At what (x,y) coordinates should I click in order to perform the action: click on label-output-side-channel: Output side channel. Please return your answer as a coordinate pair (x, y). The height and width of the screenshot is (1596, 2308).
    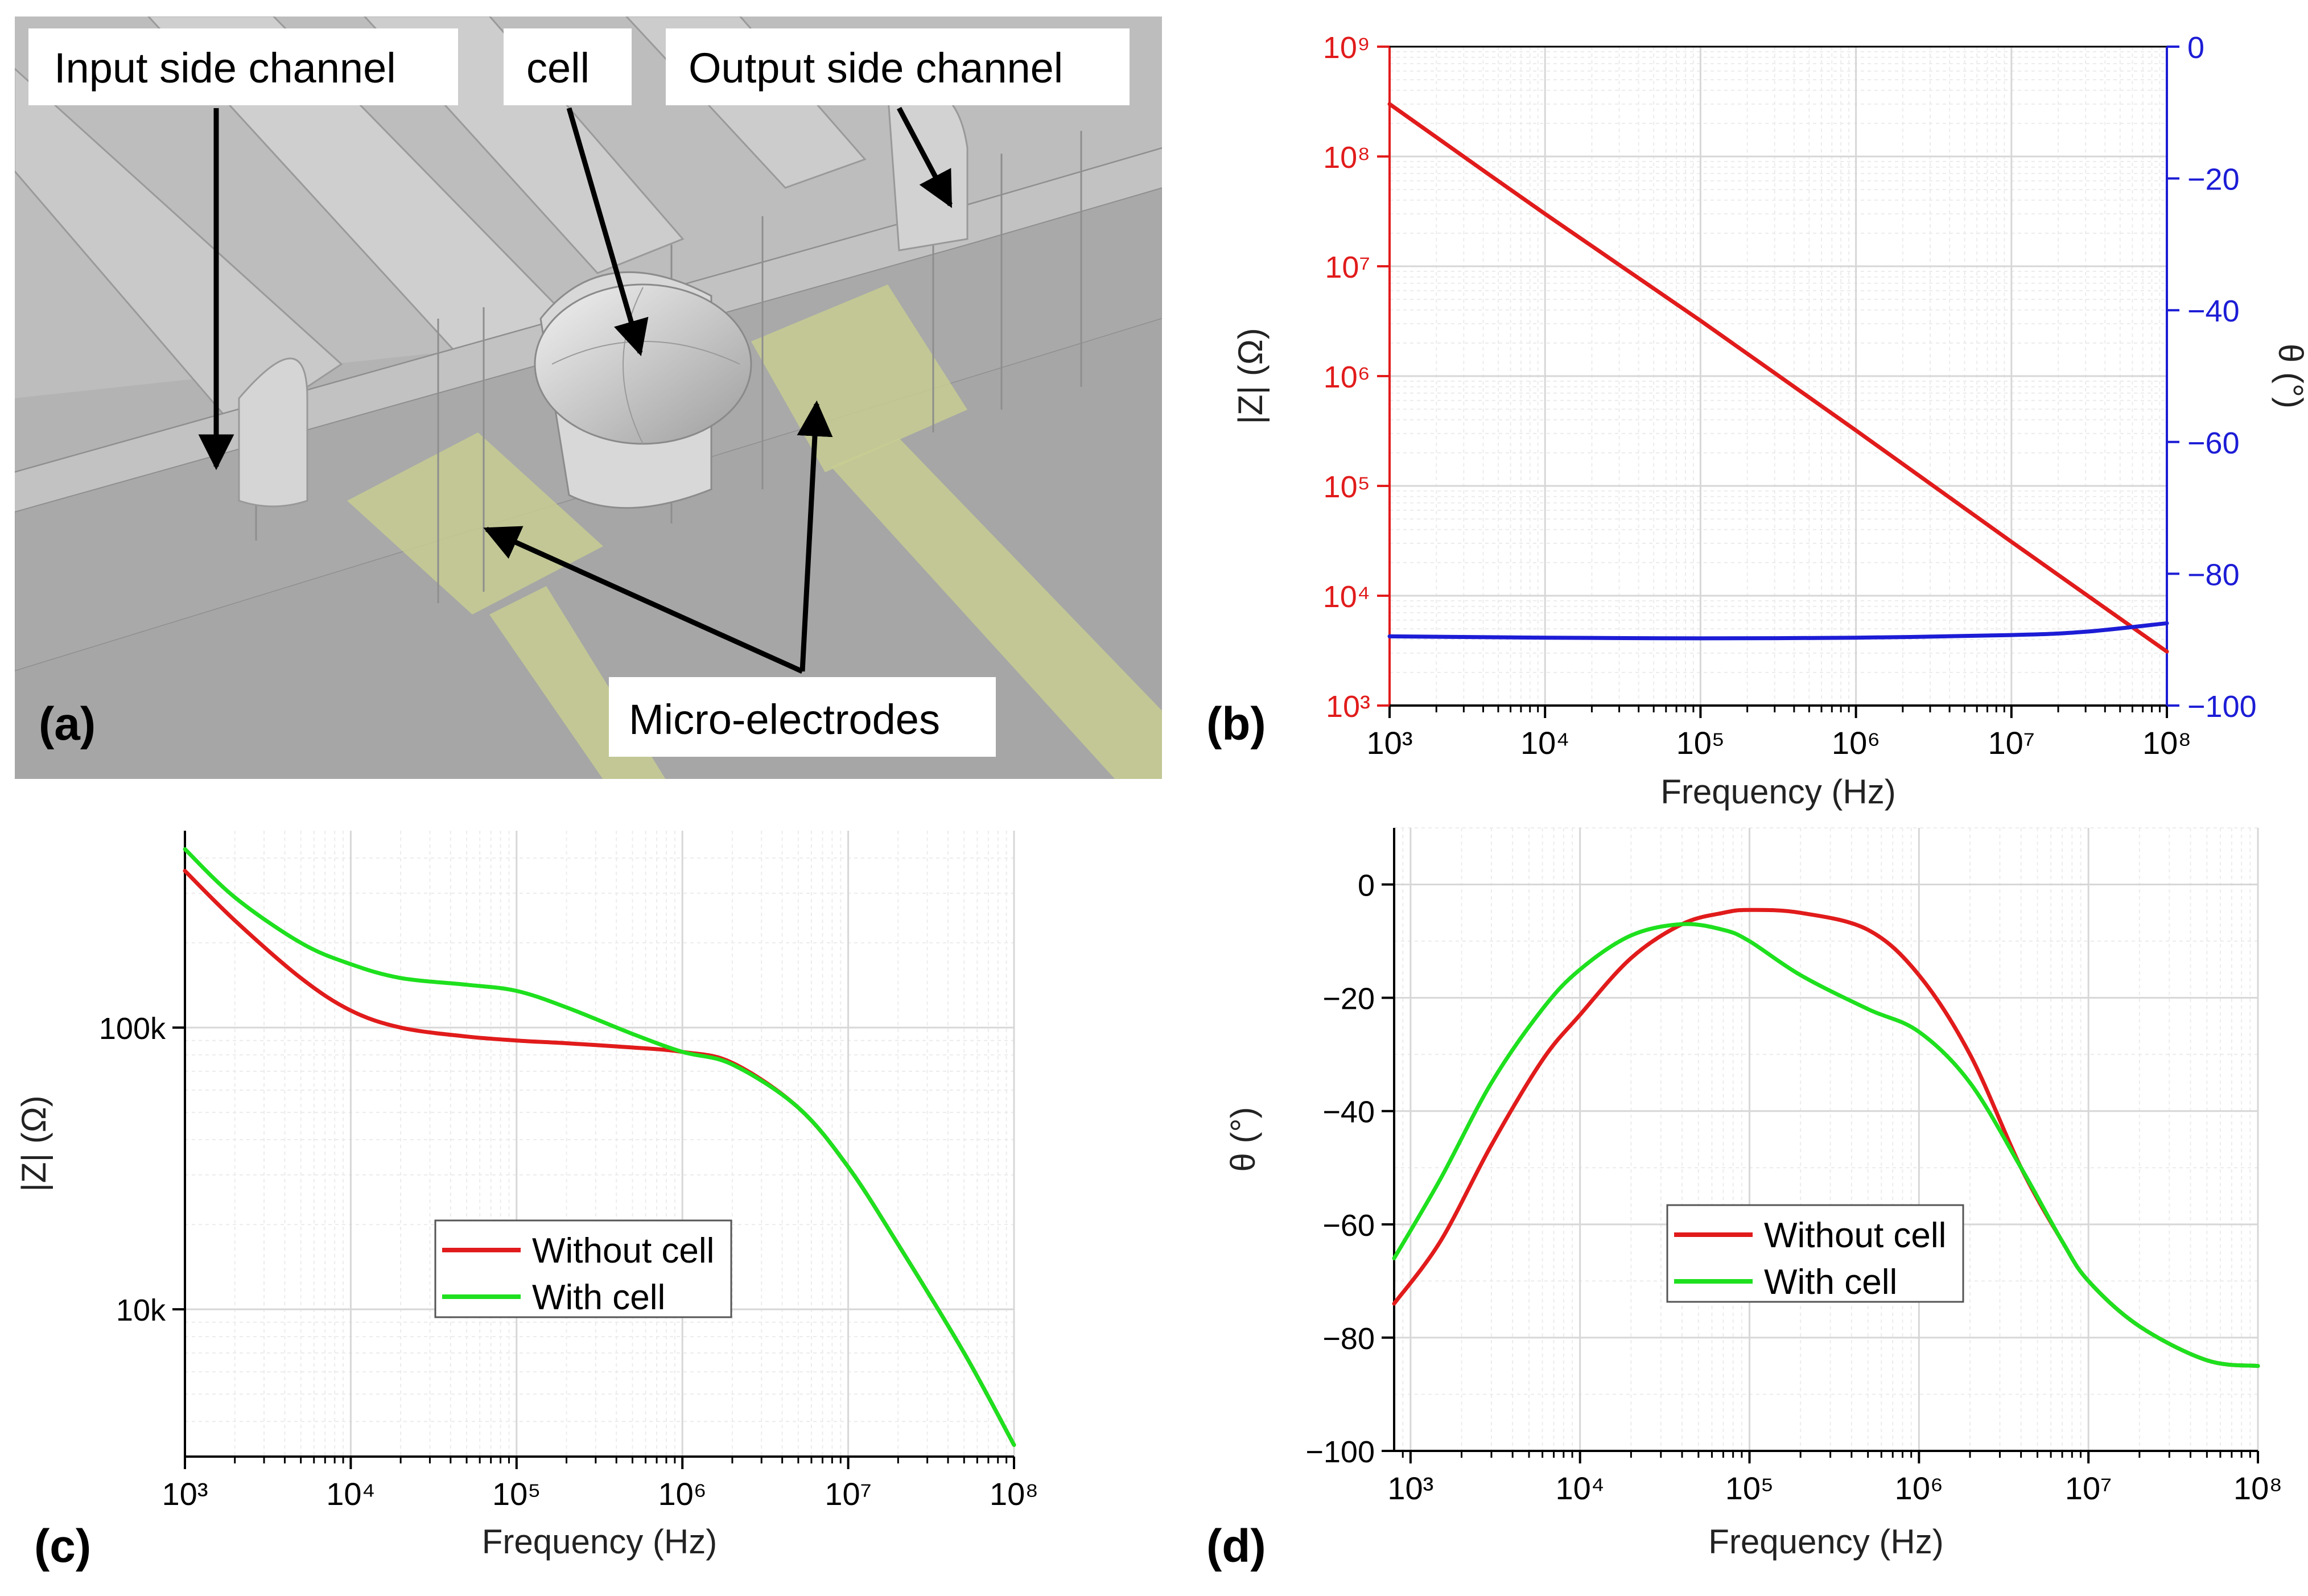
    Looking at the image, I should click on (898, 66).